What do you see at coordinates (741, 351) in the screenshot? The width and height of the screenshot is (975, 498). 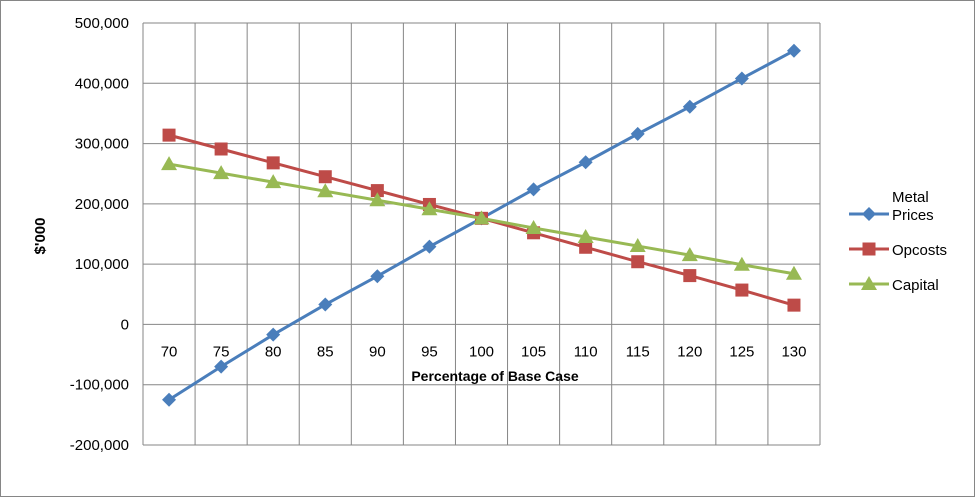 I see `x-tick-label: 125` at bounding box center [741, 351].